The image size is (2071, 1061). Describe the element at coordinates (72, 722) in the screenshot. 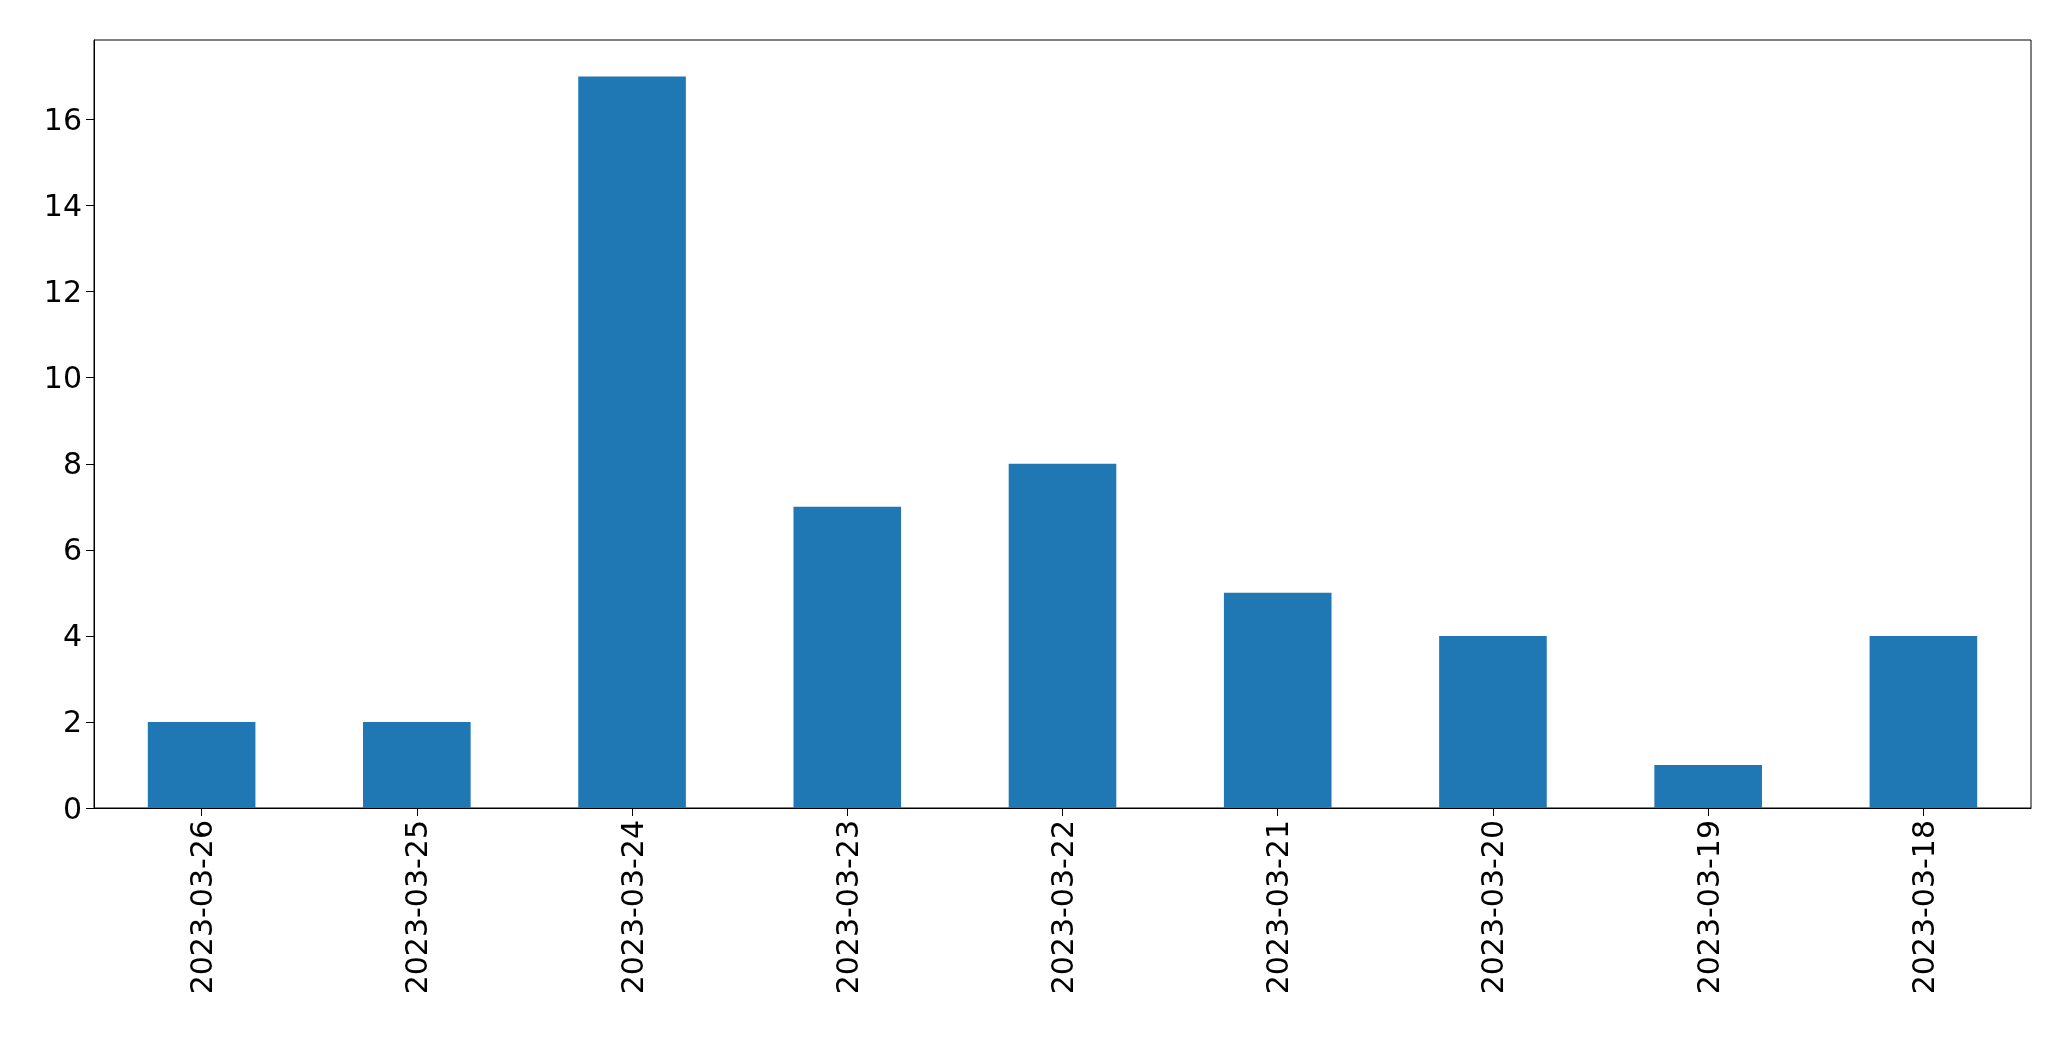

I see `y-tick-label: 2` at that location.